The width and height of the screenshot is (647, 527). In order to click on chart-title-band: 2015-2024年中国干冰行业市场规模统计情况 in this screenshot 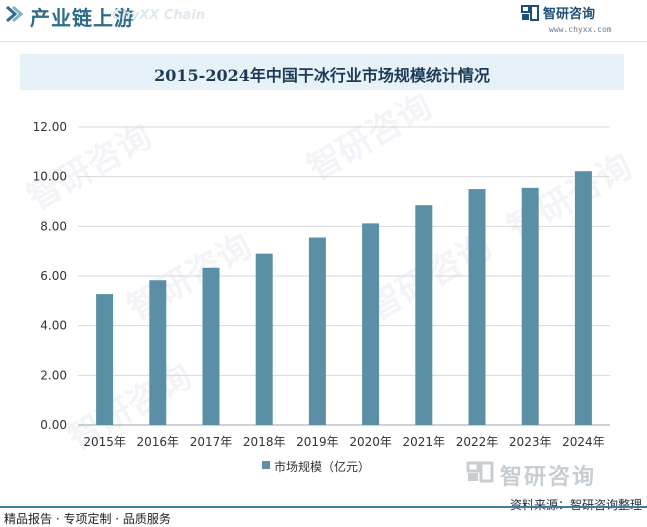, I will do `click(322, 72)`.